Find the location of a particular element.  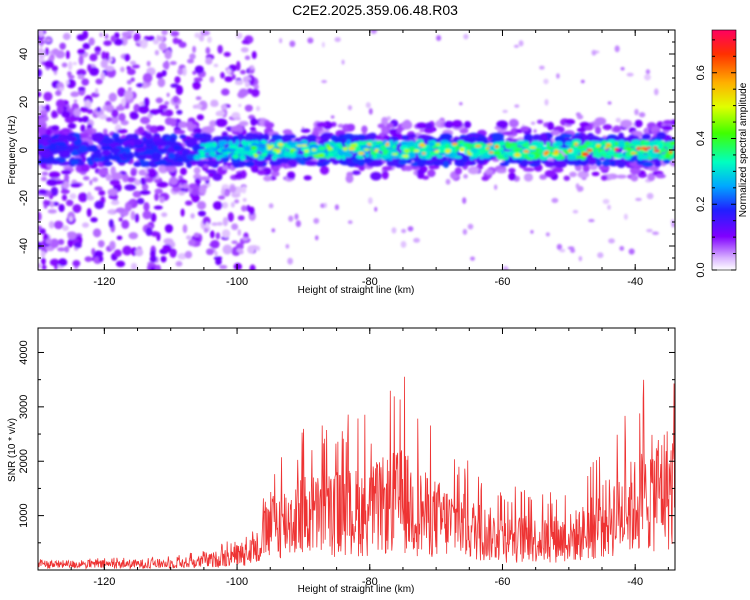

colorbar-tick-label: 0.0 is located at coordinates (701, 269).